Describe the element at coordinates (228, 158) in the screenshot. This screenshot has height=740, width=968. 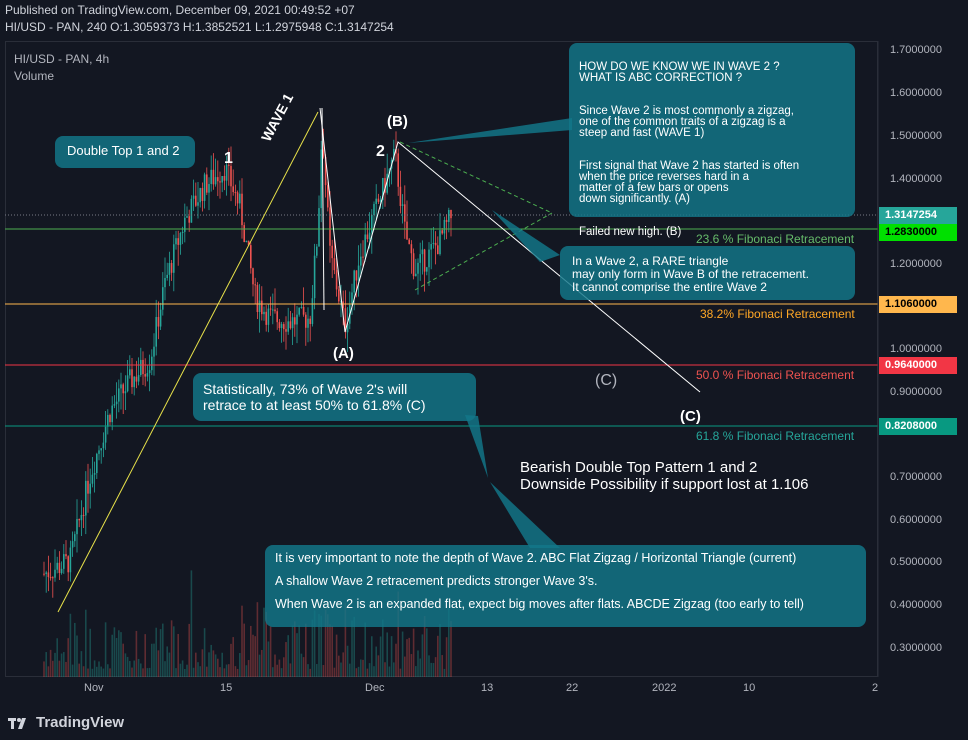
I see `wave-label-1: 1` at that location.